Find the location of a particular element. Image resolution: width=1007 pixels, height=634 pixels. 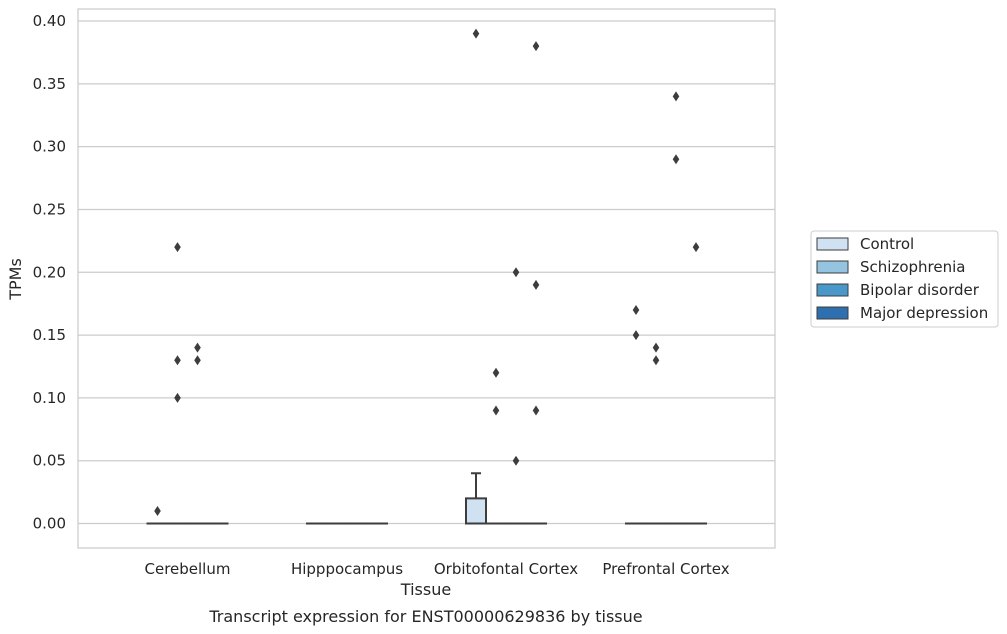

y-tick-label: 0.35 is located at coordinates (49, 84).